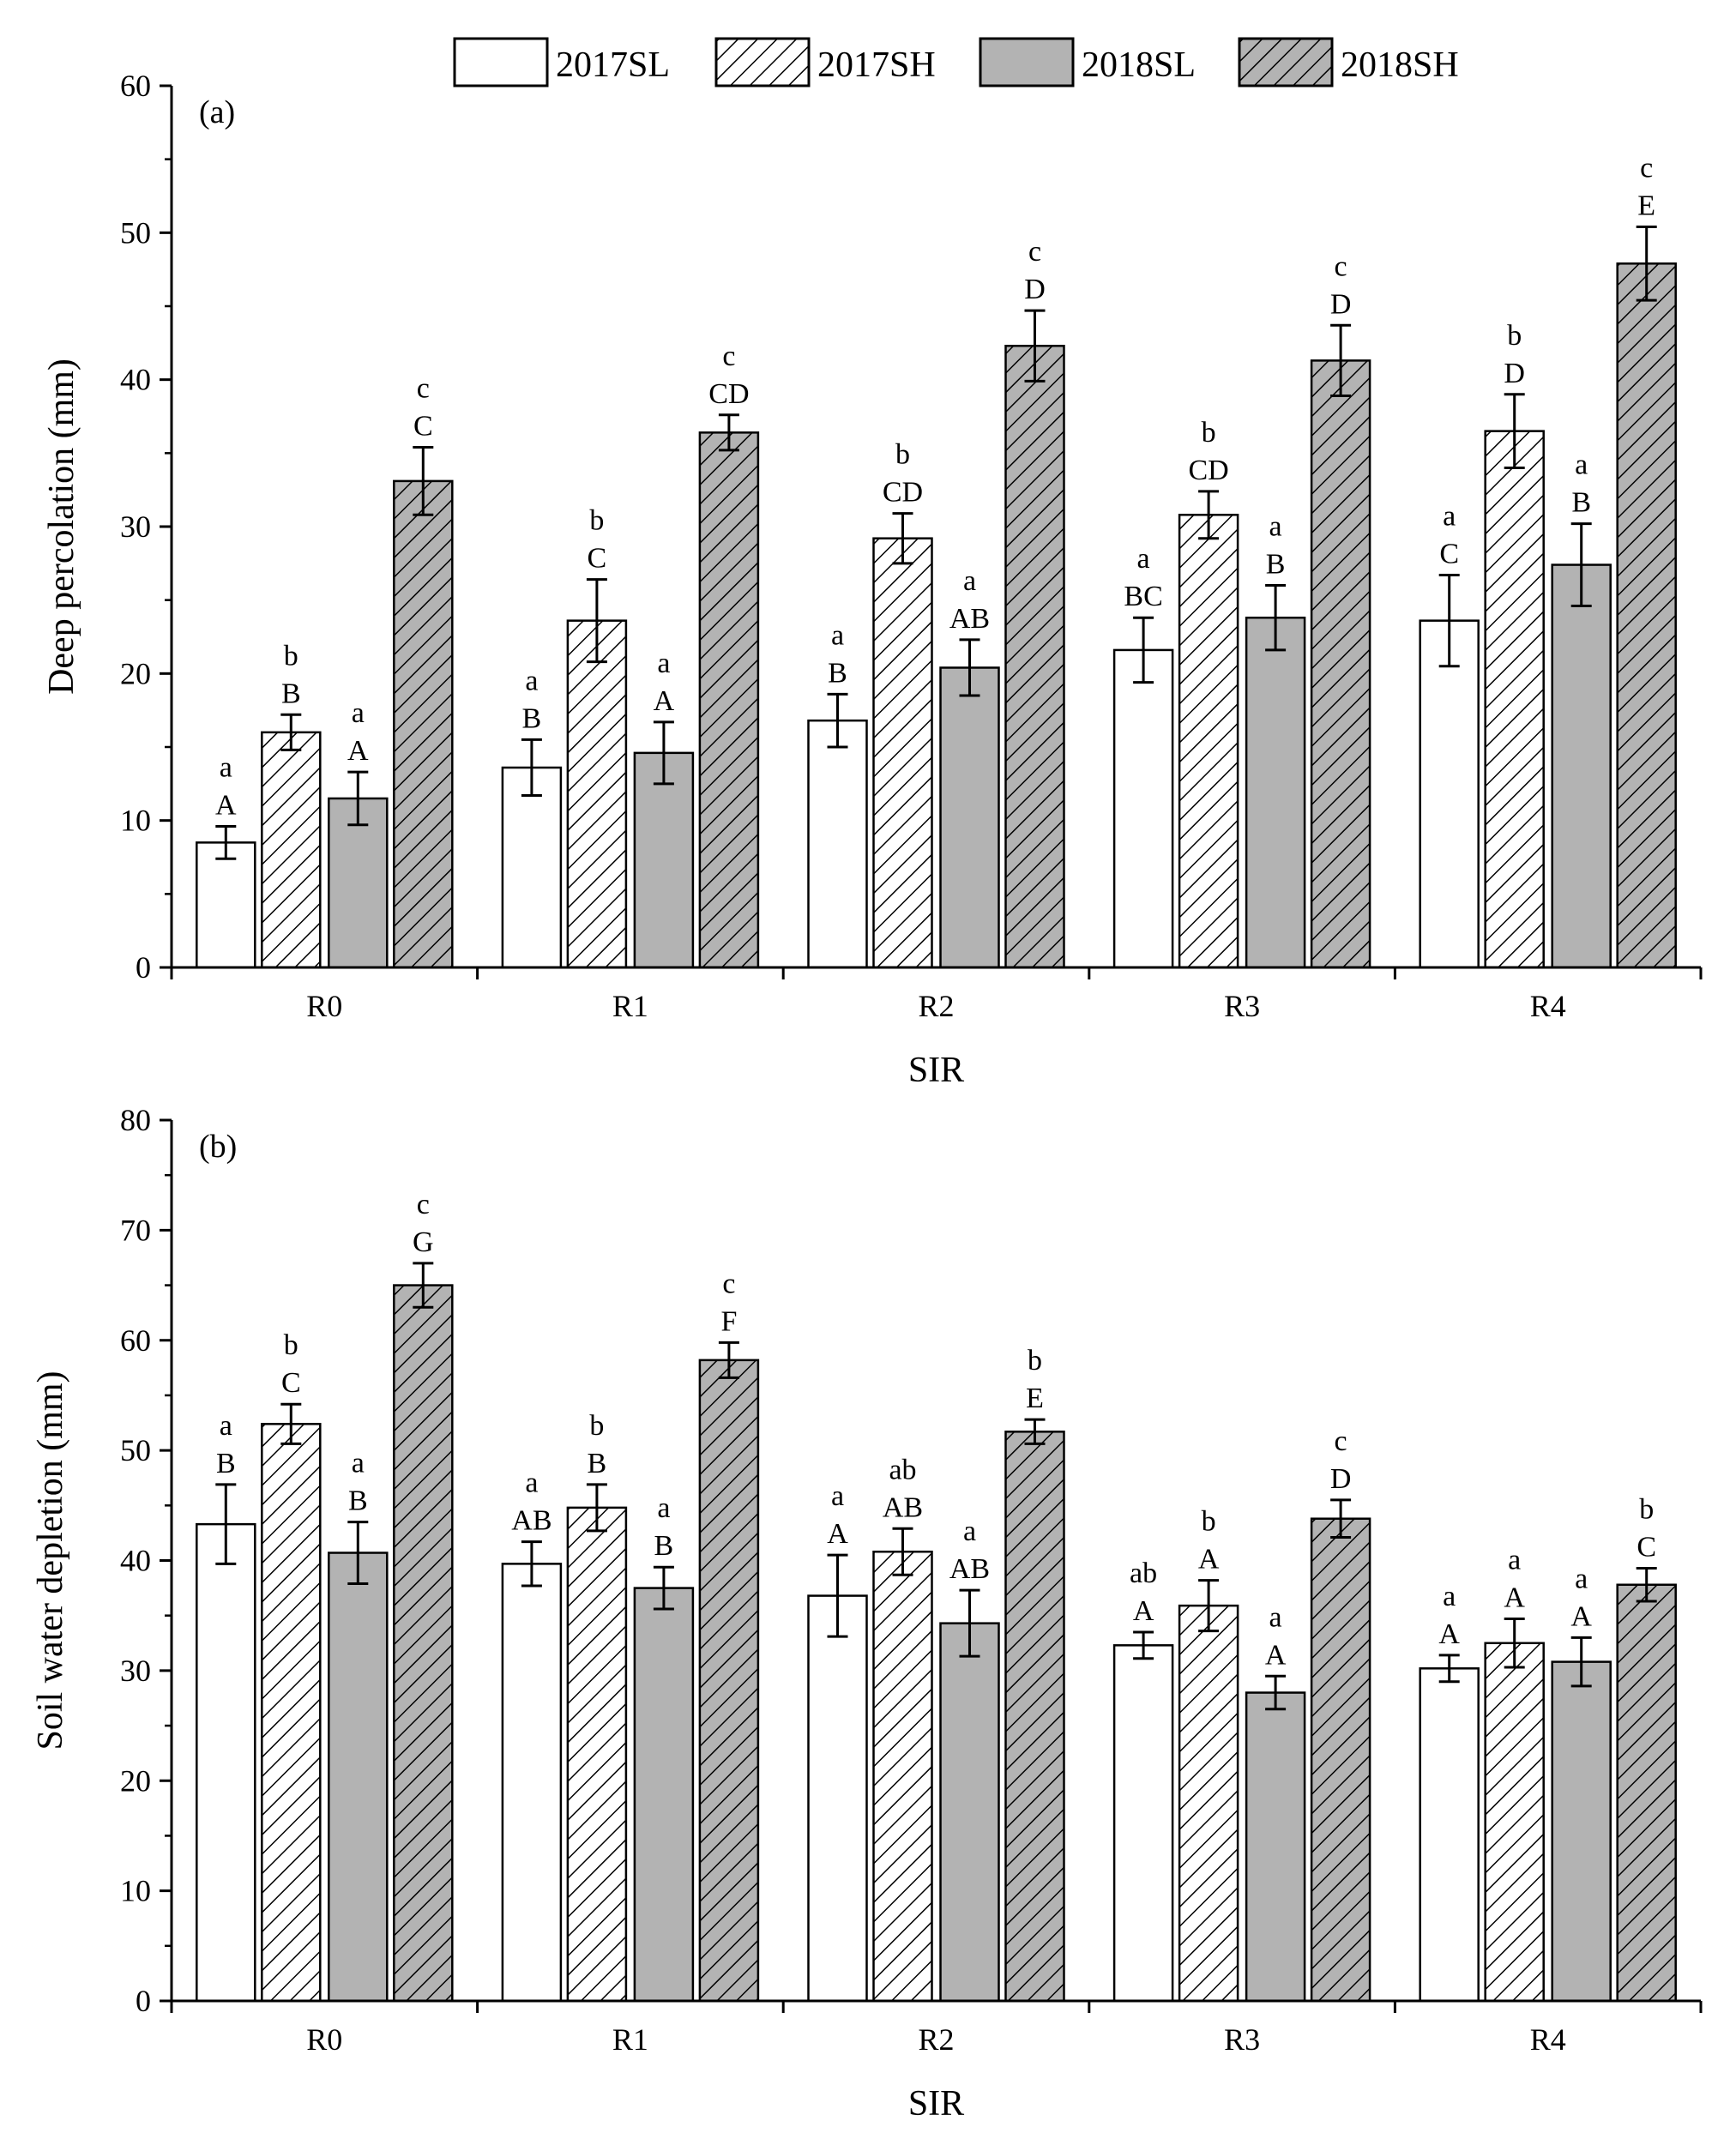 The width and height of the screenshot is (1736, 2145). I want to click on error-bar-2017sh-r4, so click(1514, 1643).